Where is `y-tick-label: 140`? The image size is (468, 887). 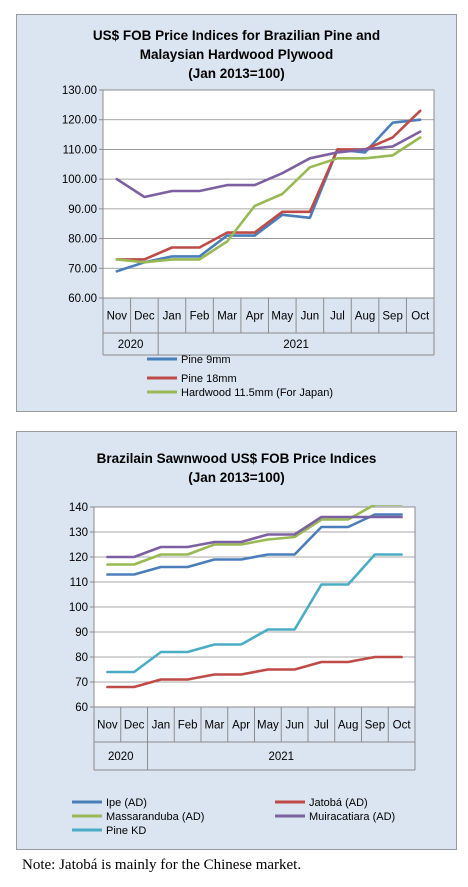
y-tick-label: 140 is located at coordinates (78, 508).